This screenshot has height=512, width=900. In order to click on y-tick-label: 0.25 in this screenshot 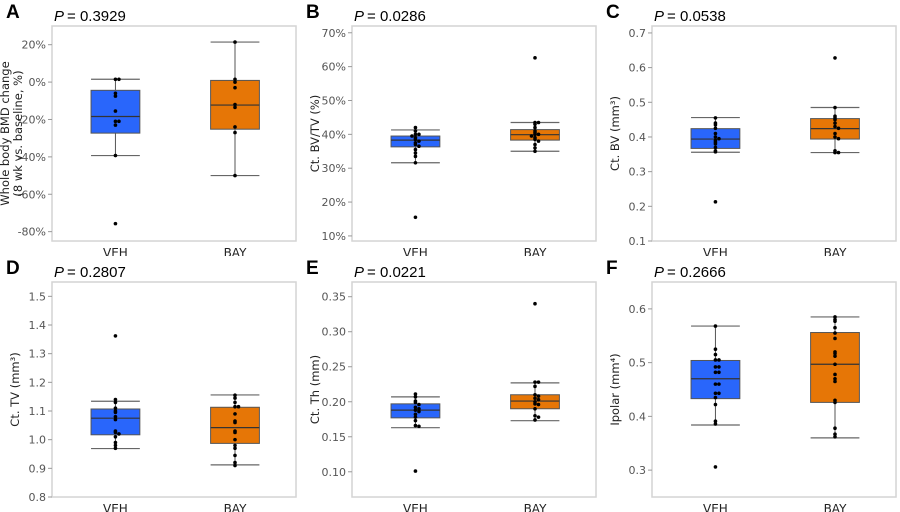, I will do `click(334, 367)`.